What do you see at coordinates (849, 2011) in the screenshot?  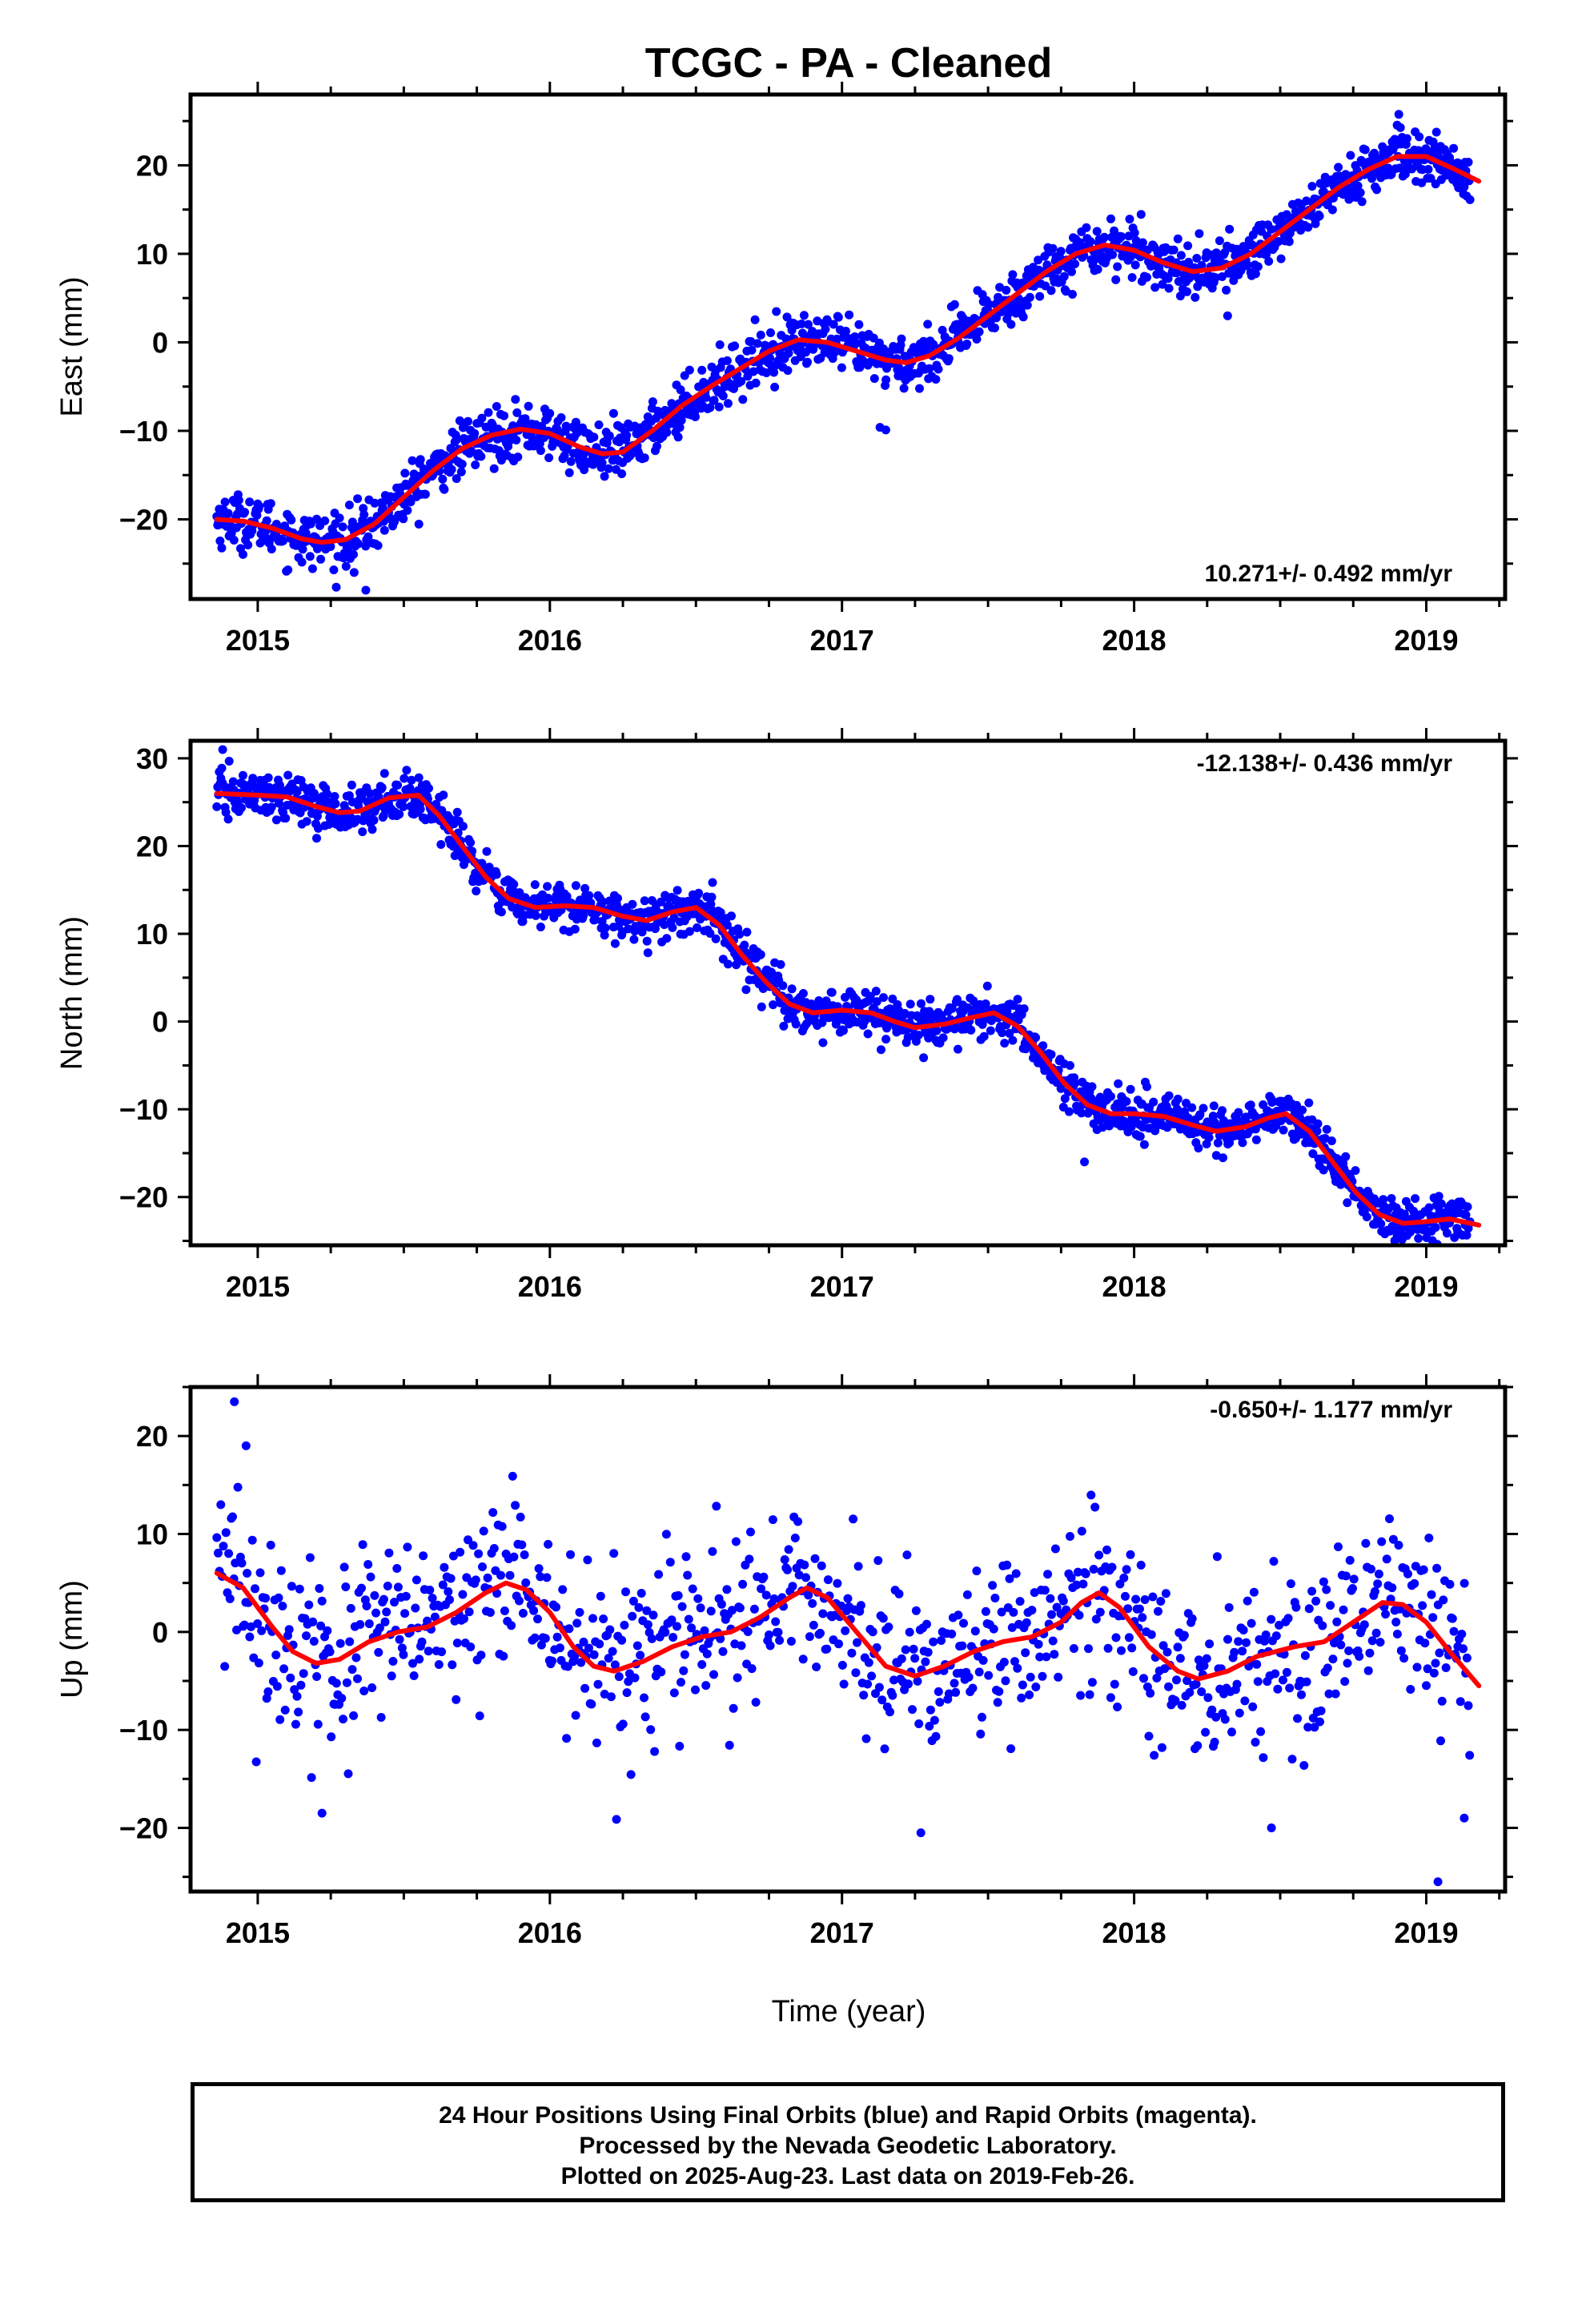 I see `x-axis-label: Time (year)` at bounding box center [849, 2011].